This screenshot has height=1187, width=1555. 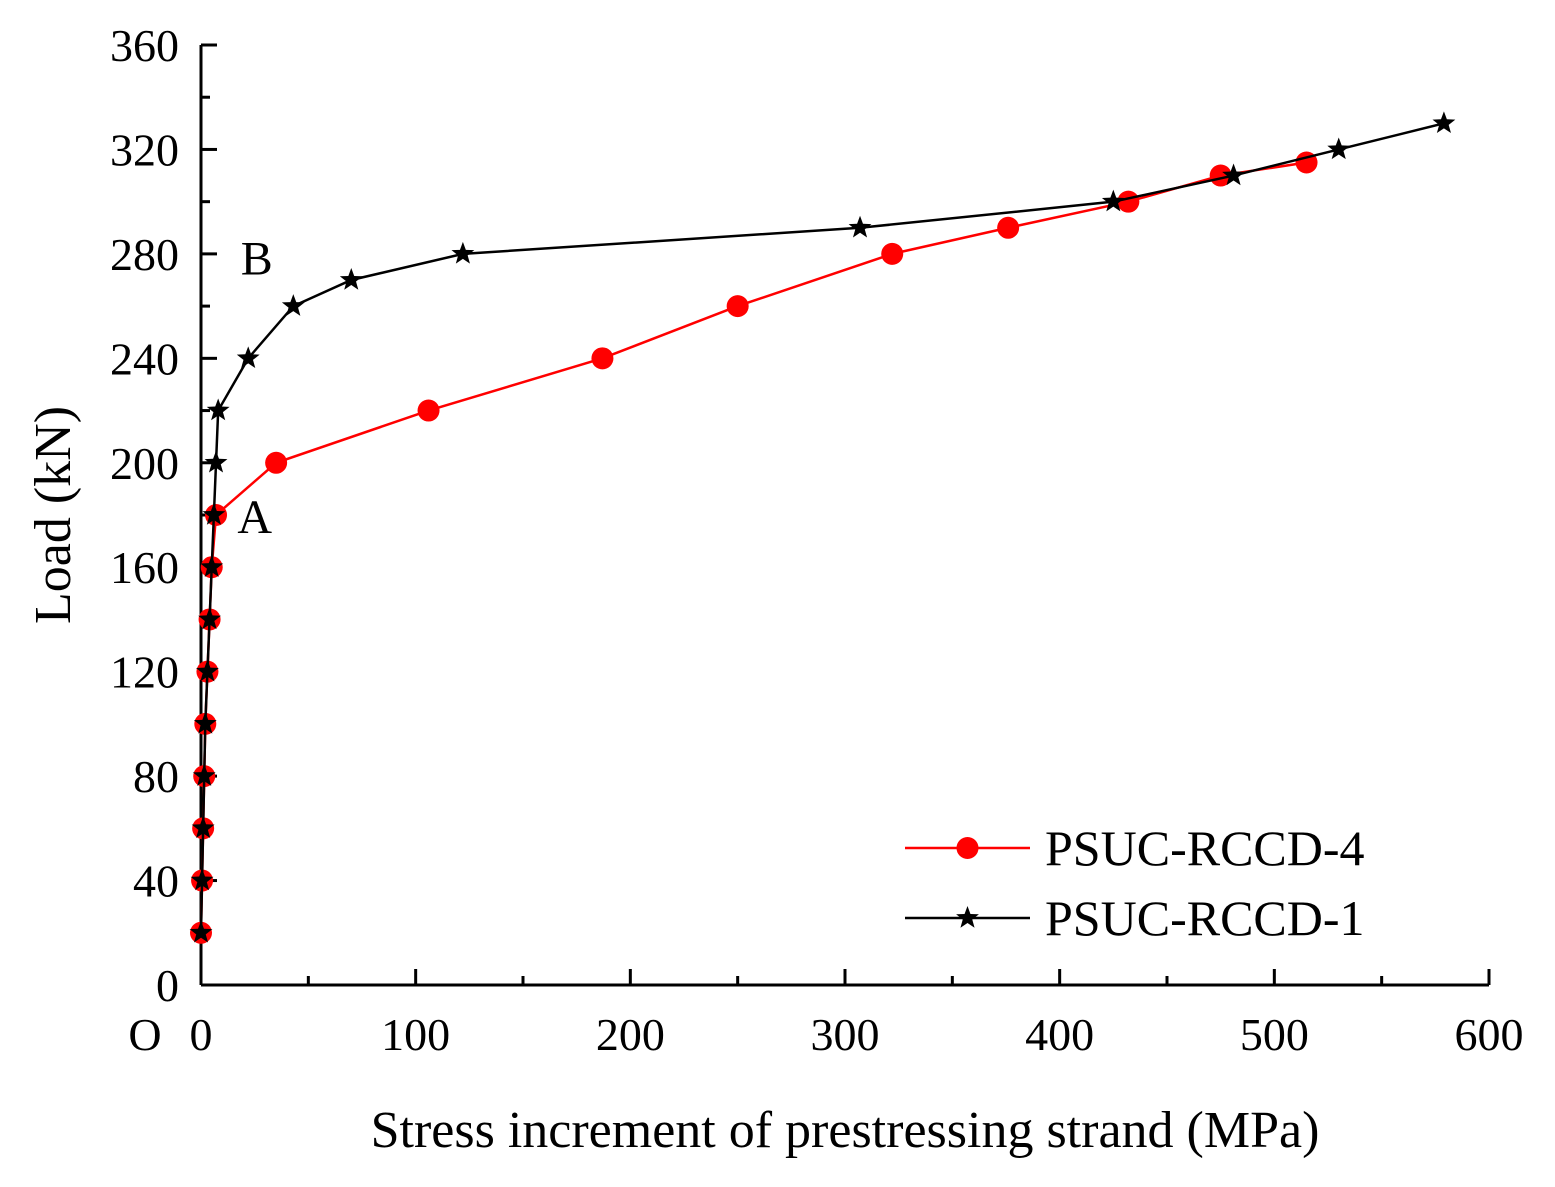 I want to click on x-tick-label: 600, so click(x=1489, y=1034).